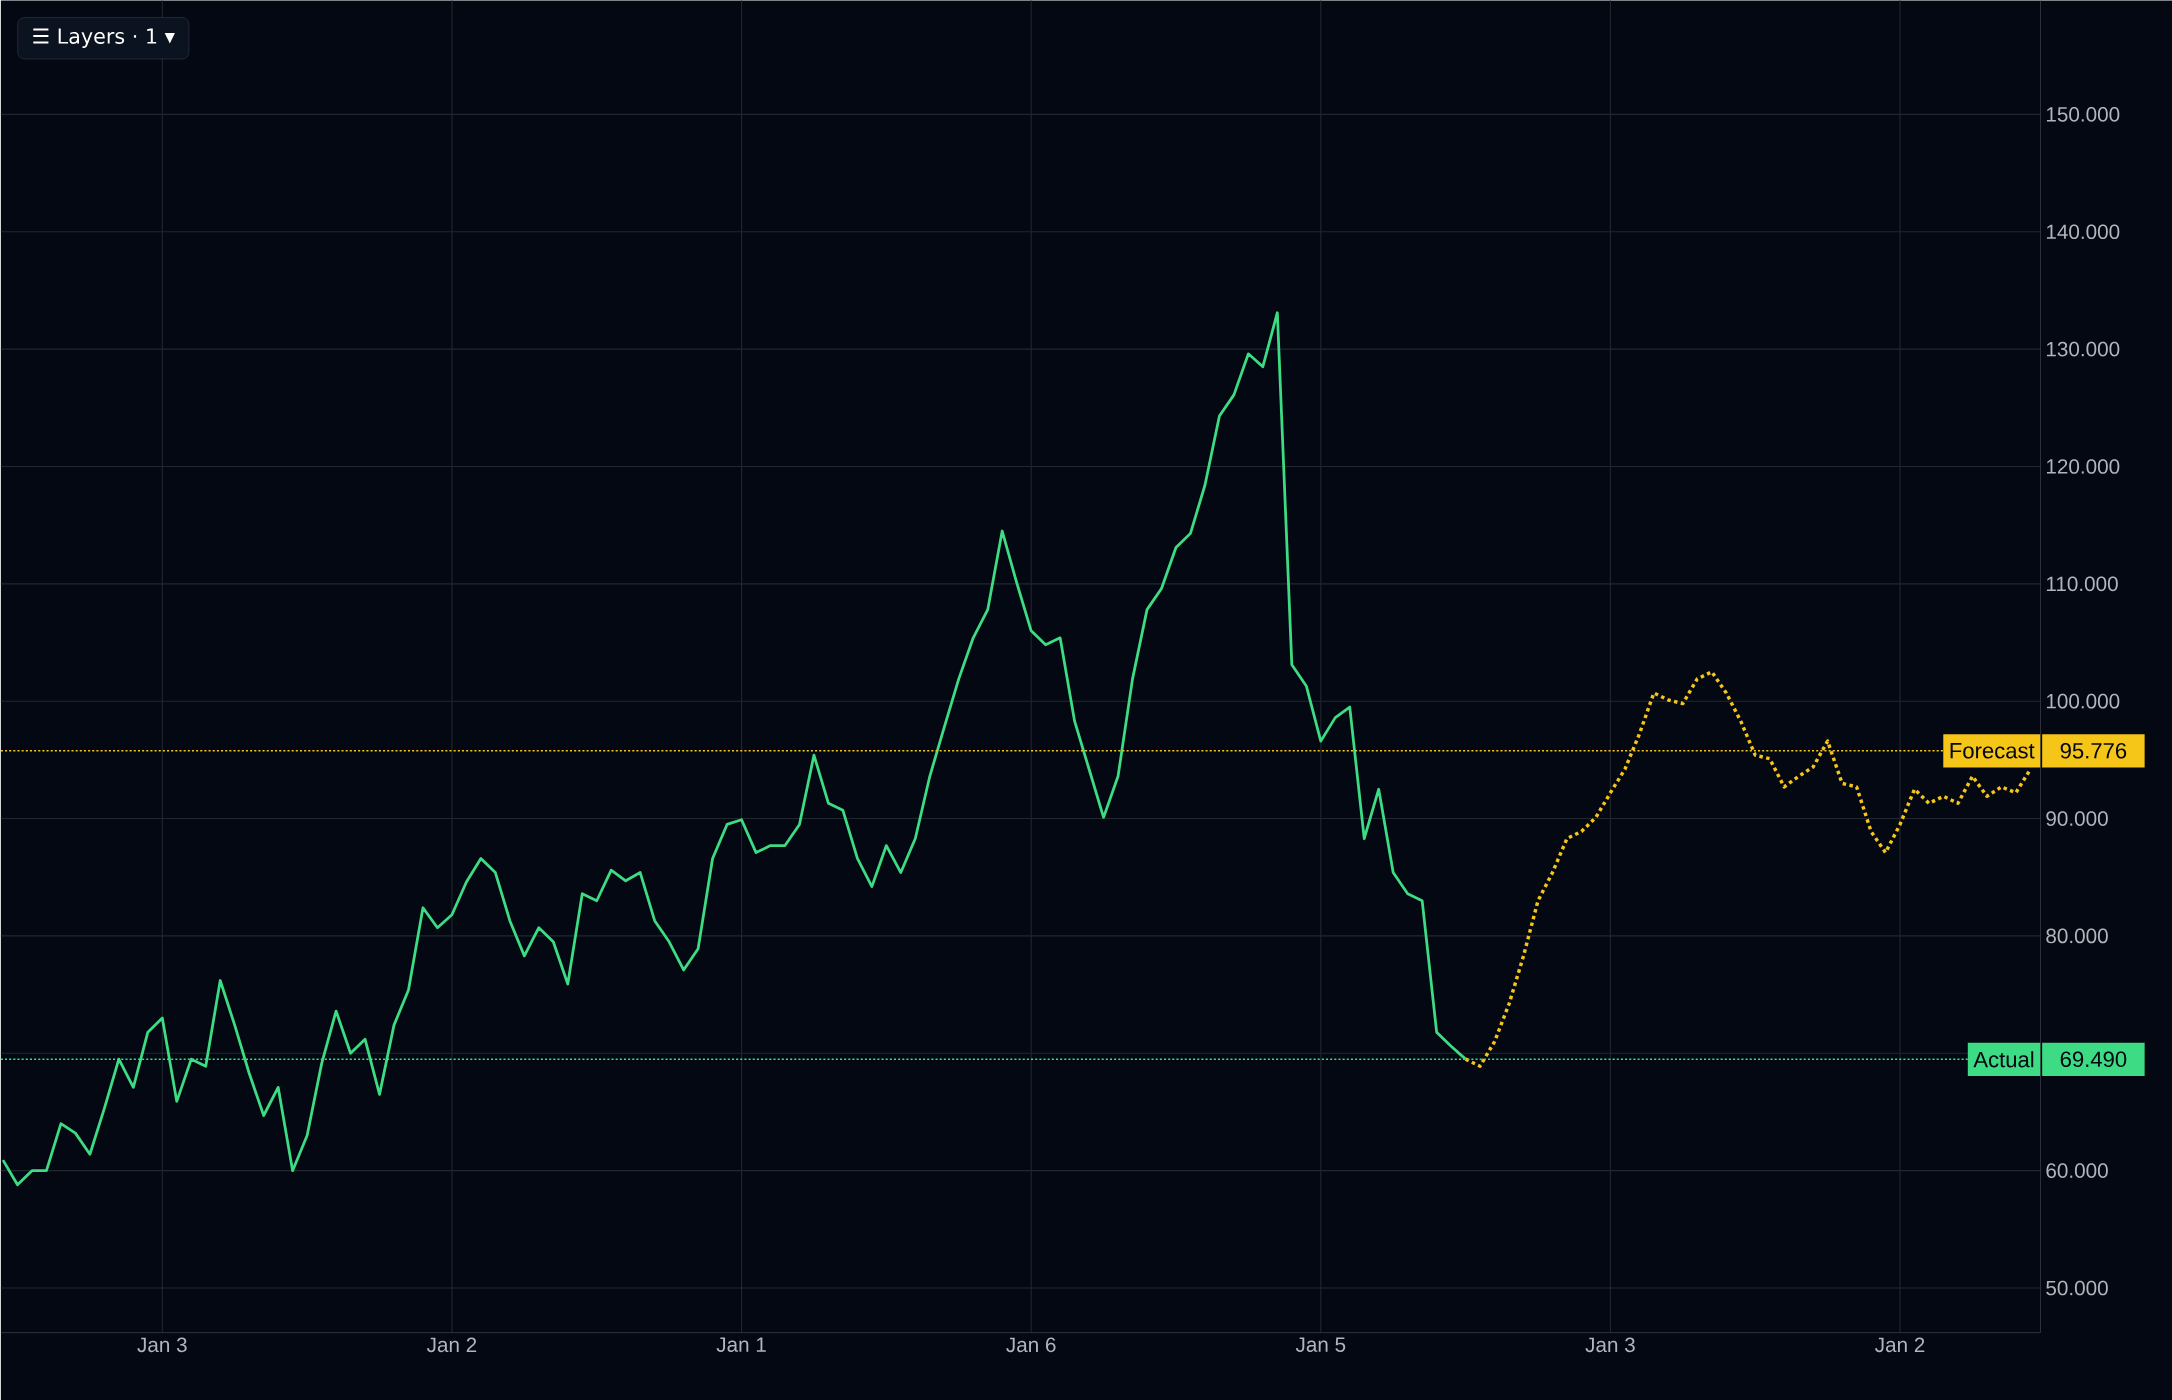  What do you see at coordinates (1031, 1344) in the screenshot?
I see `x-tick-label: Jan 6` at bounding box center [1031, 1344].